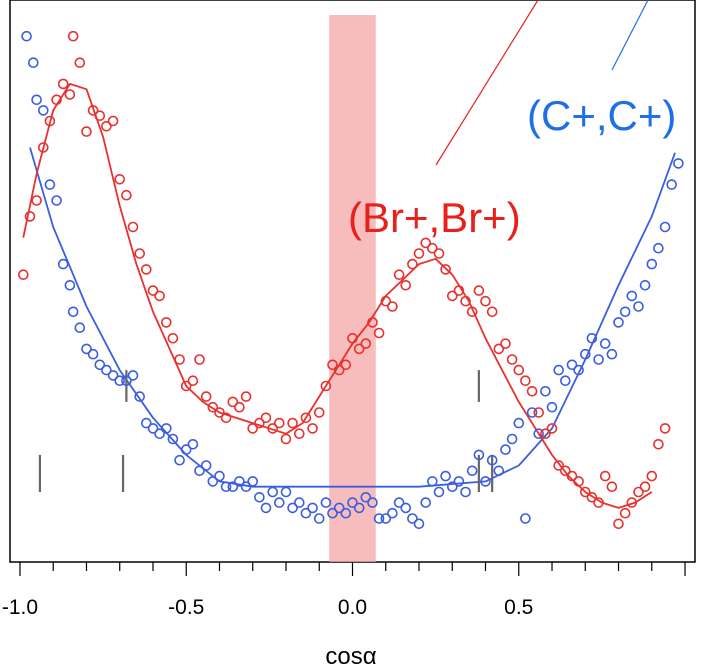 This screenshot has height=671, width=701. What do you see at coordinates (20, 607) in the screenshot?
I see `x-tick-label: -1.0` at bounding box center [20, 607].